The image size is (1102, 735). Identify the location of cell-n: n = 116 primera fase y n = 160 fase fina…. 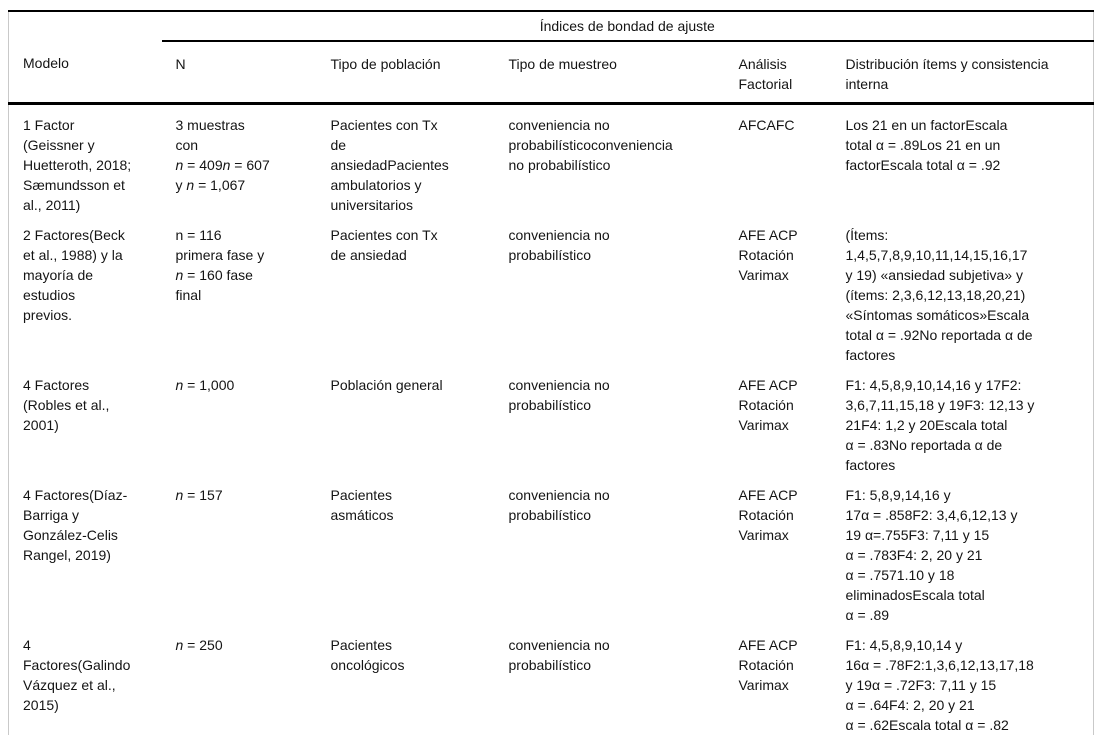
(220, 265).